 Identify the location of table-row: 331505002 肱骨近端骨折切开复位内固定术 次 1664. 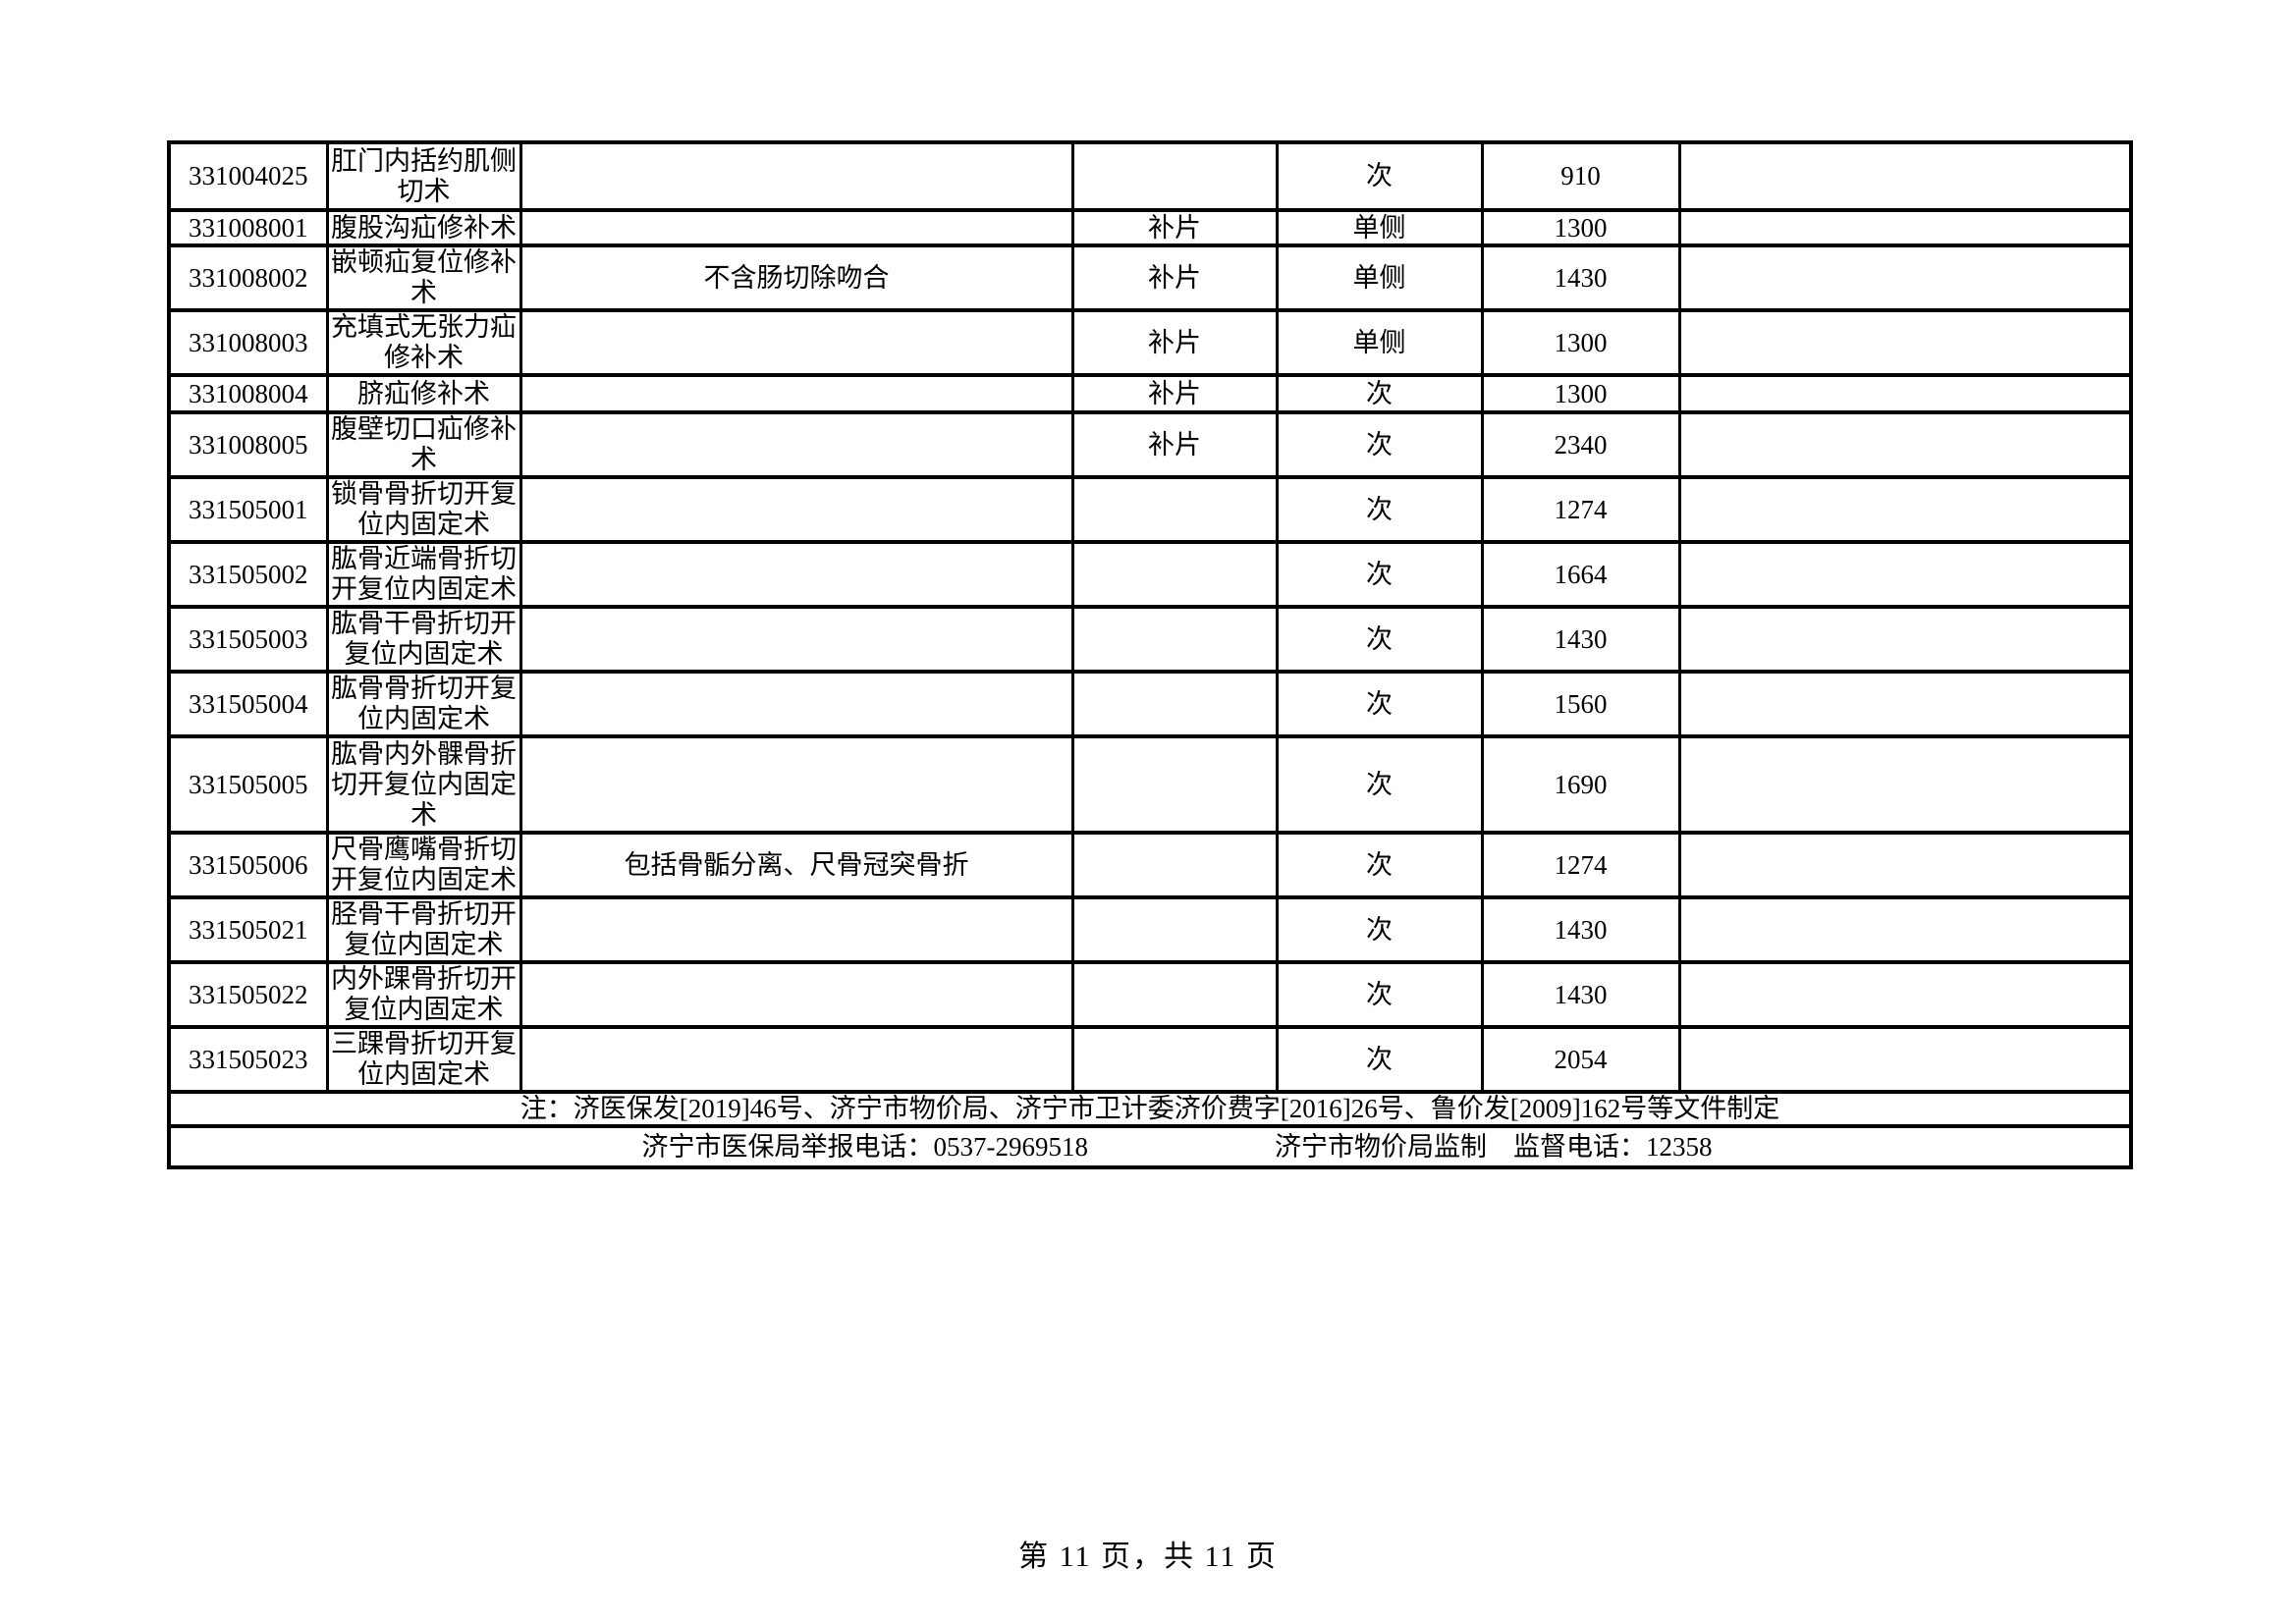
(1150, 575).